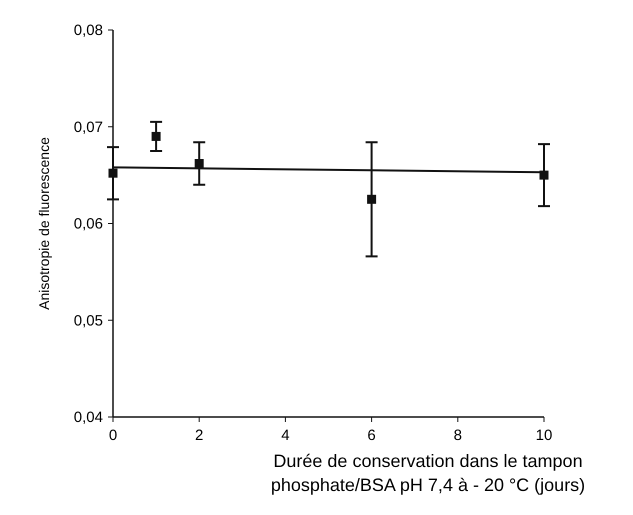 The height and width of the screenshot is (515, 633). Describe the element at coordinates (113, 435) in the screenshot. I see `x-tick-label: 0` at that location.